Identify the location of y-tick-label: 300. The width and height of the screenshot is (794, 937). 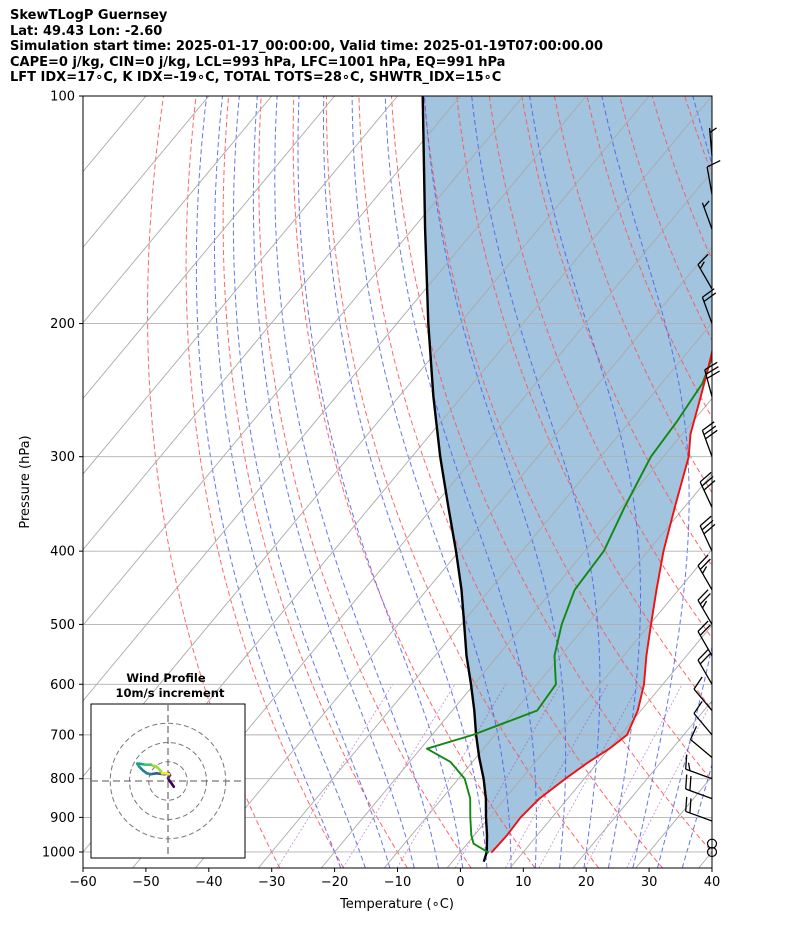
(62, 457).